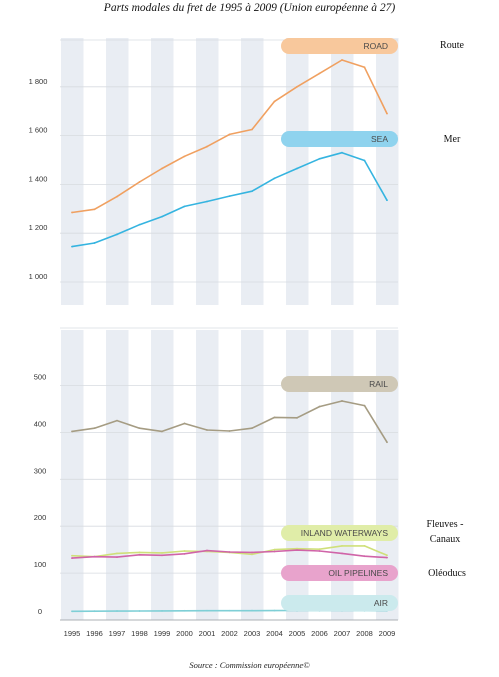  Describe the element at coordinates (375, 46) in the screenshot. I see `series-name-label: ROAD` at that location.